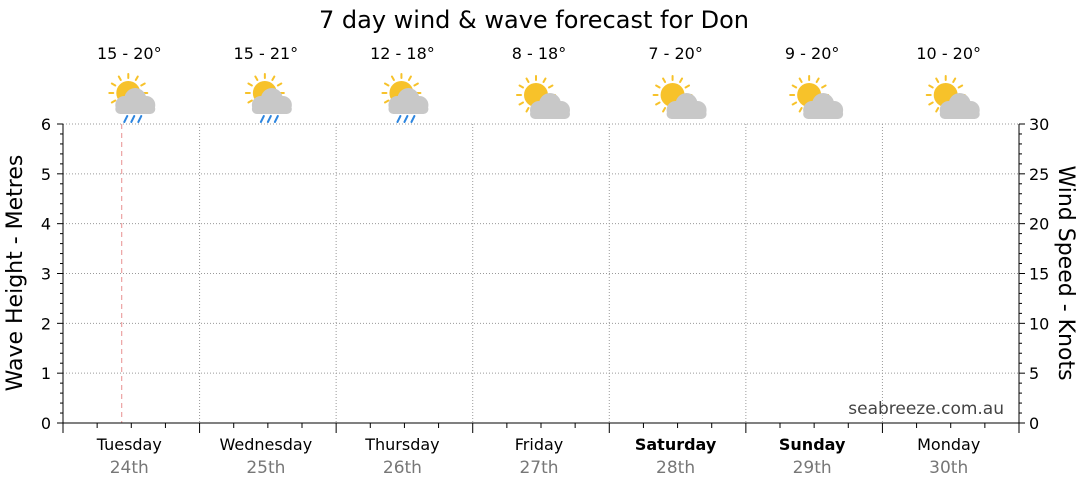  Describe the element at coordinates (1039, 274) in the screenshot. I see `y2-tick-label: 15` at that location.